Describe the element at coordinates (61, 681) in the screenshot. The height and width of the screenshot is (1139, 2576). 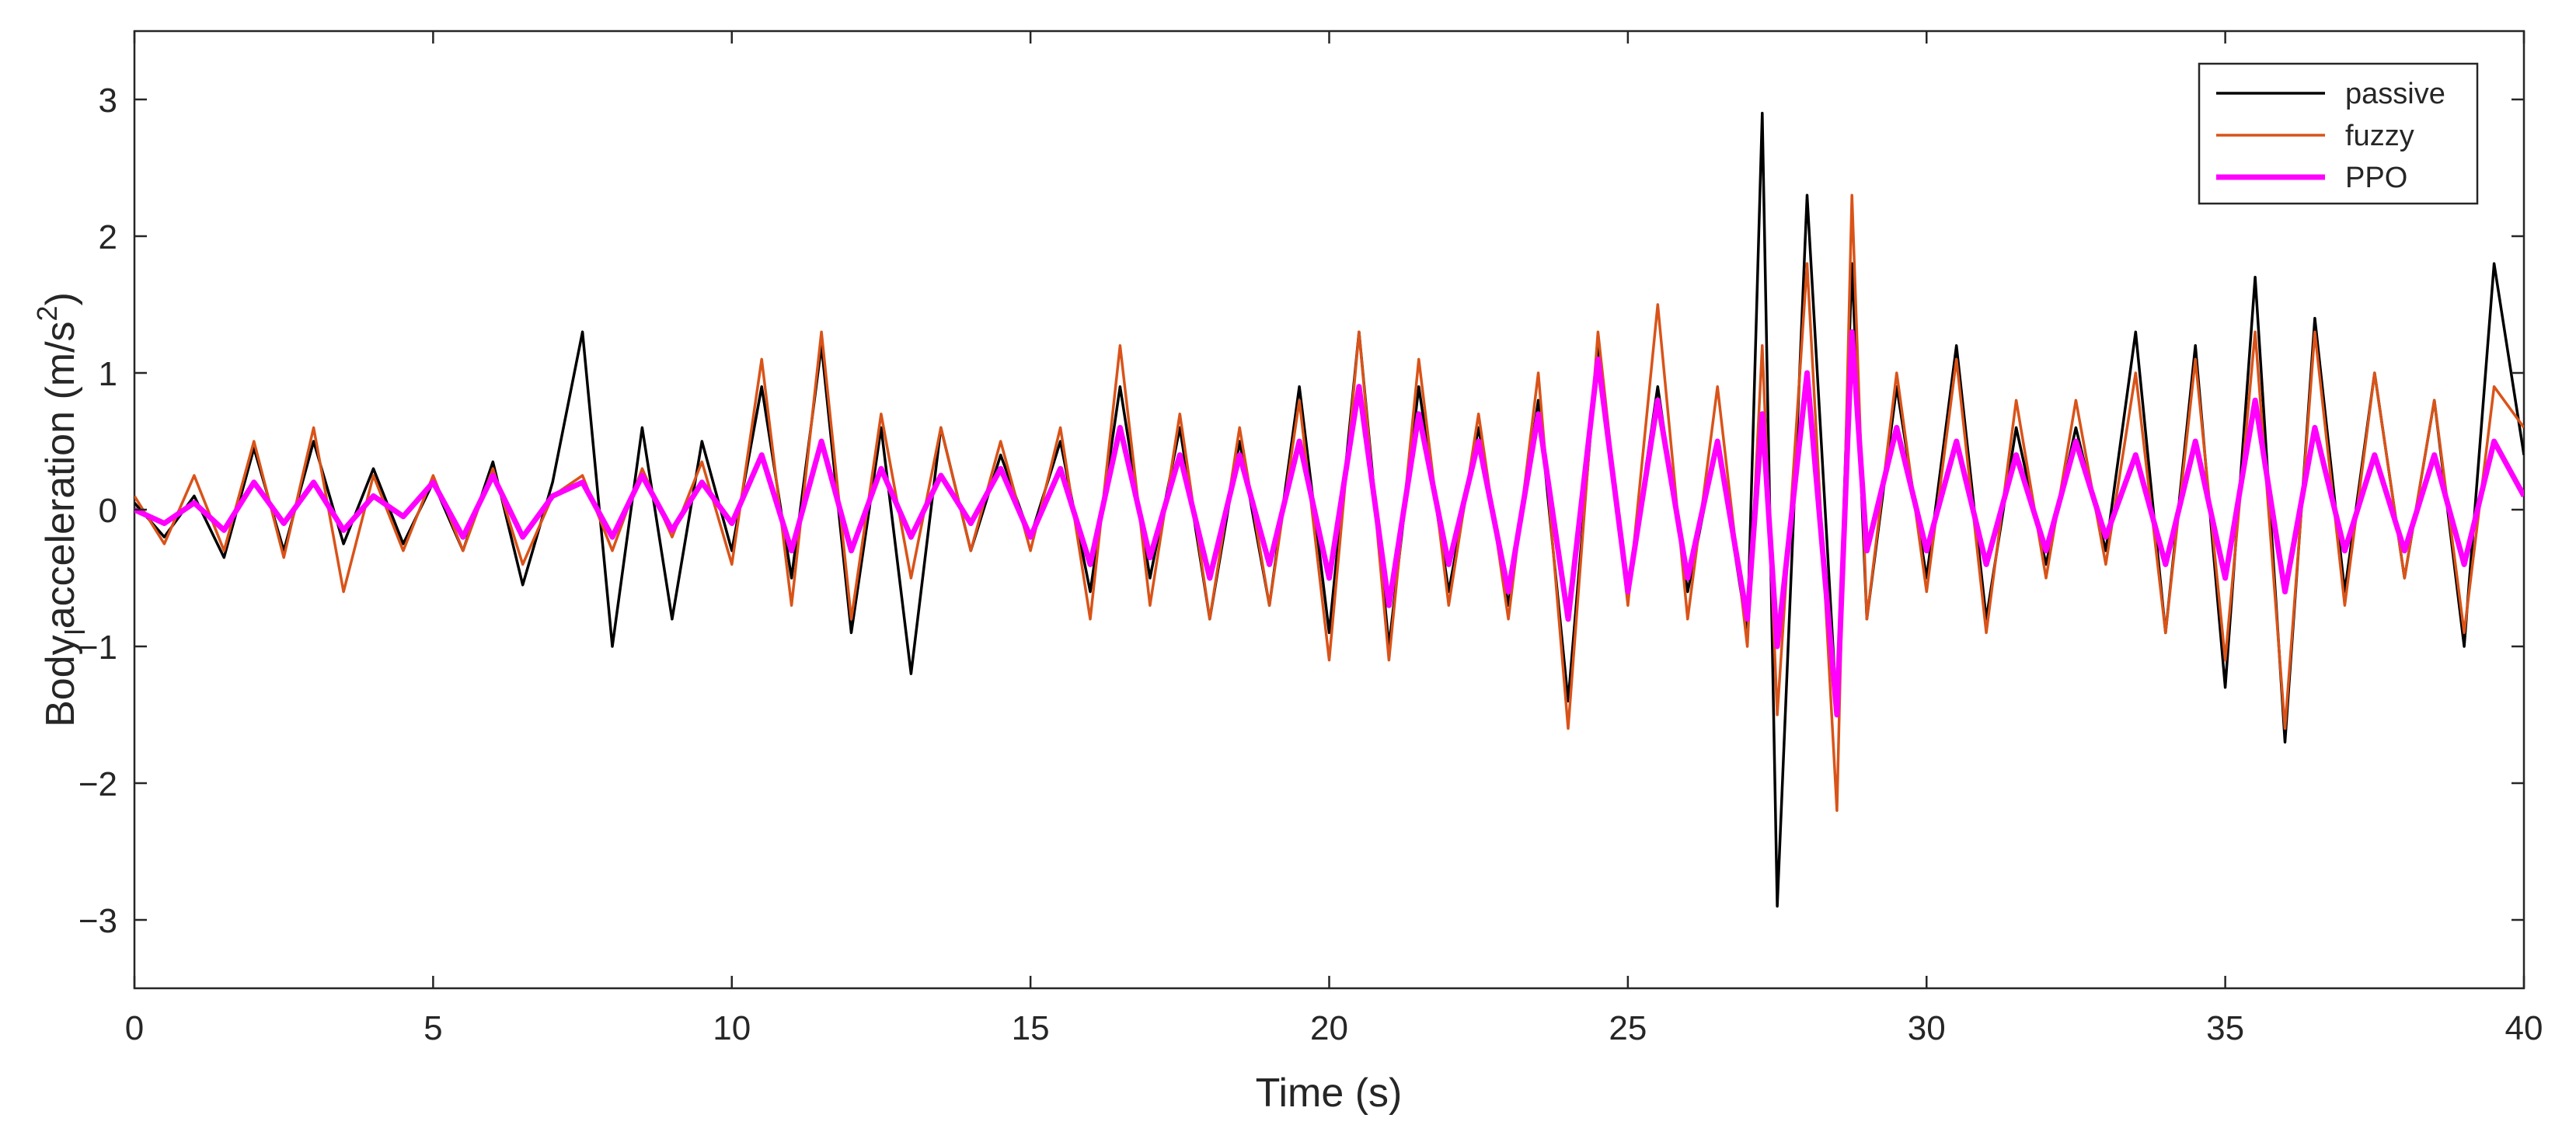
I see `y-axis-title-part-1: Body` at that location.